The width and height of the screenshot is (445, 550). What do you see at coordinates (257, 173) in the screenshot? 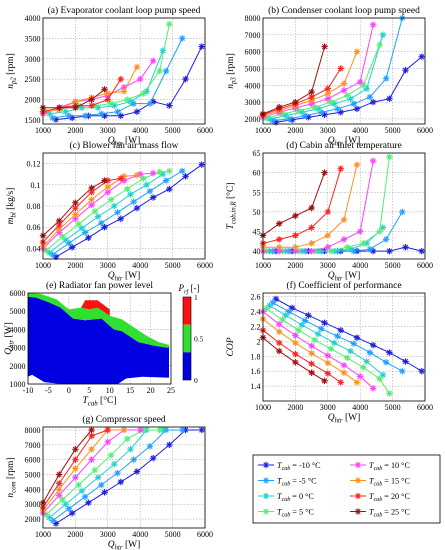
I see `y-tick-label: 60` at bounding box center [257, 173].